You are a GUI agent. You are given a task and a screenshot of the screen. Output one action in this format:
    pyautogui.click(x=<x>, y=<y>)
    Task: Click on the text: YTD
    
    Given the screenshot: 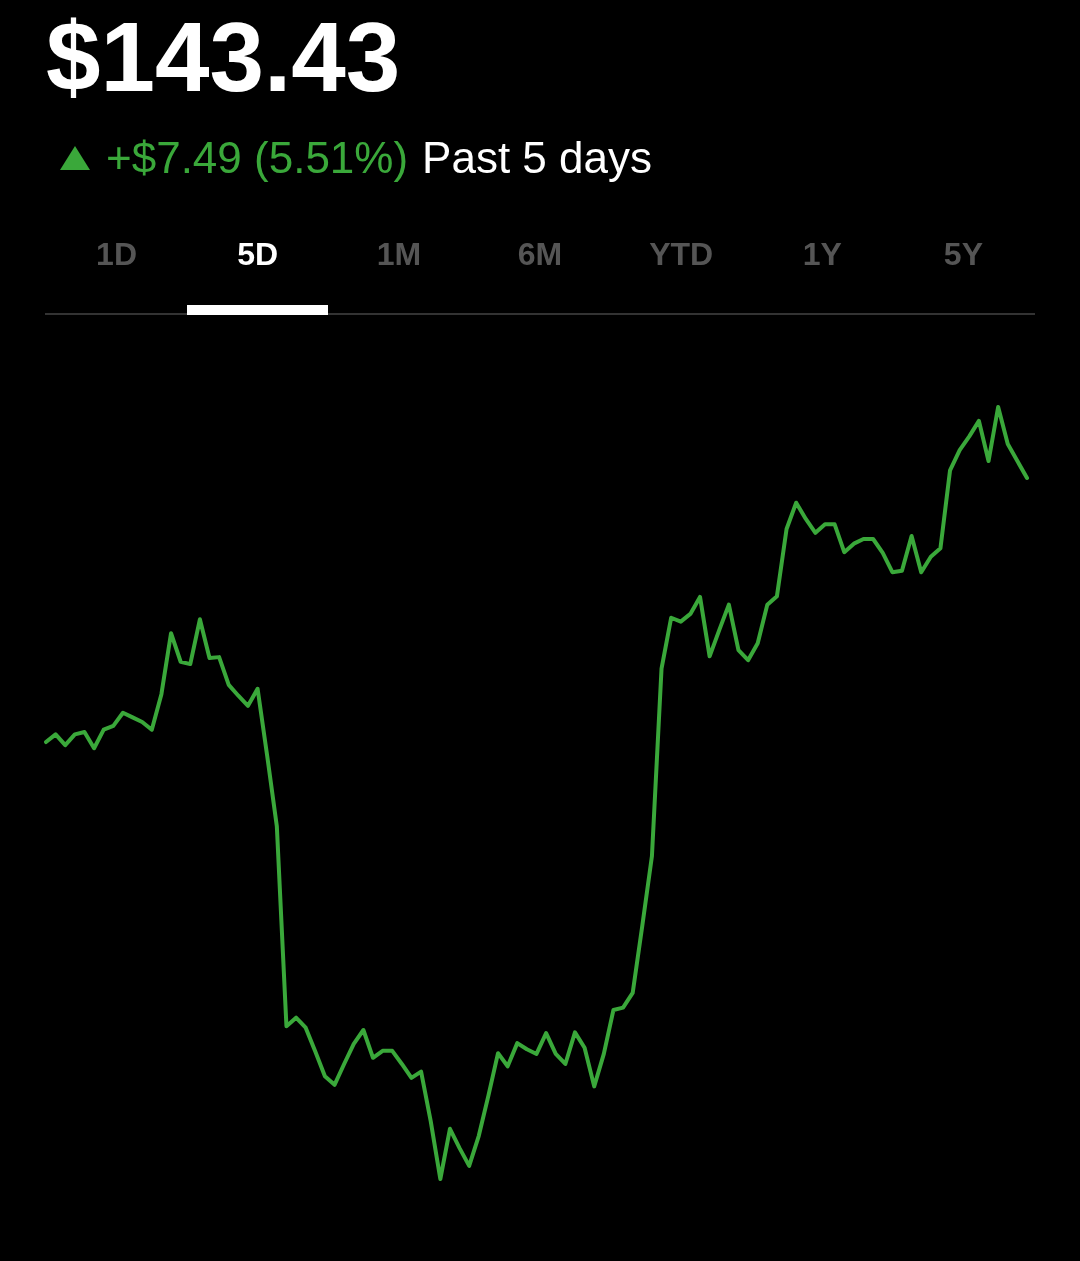 What is the action you would take?
    pyautogui.click(x=681, y=254)
    